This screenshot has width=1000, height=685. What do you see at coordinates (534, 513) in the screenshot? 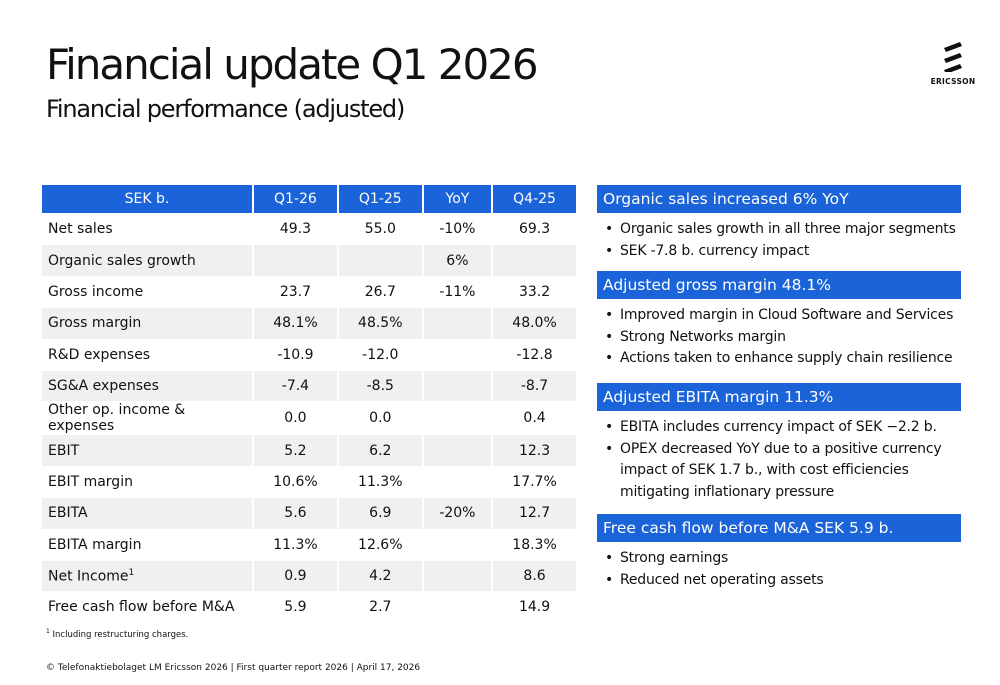
I see `cell-q425: 12.7` at bounding box center [534, 513].